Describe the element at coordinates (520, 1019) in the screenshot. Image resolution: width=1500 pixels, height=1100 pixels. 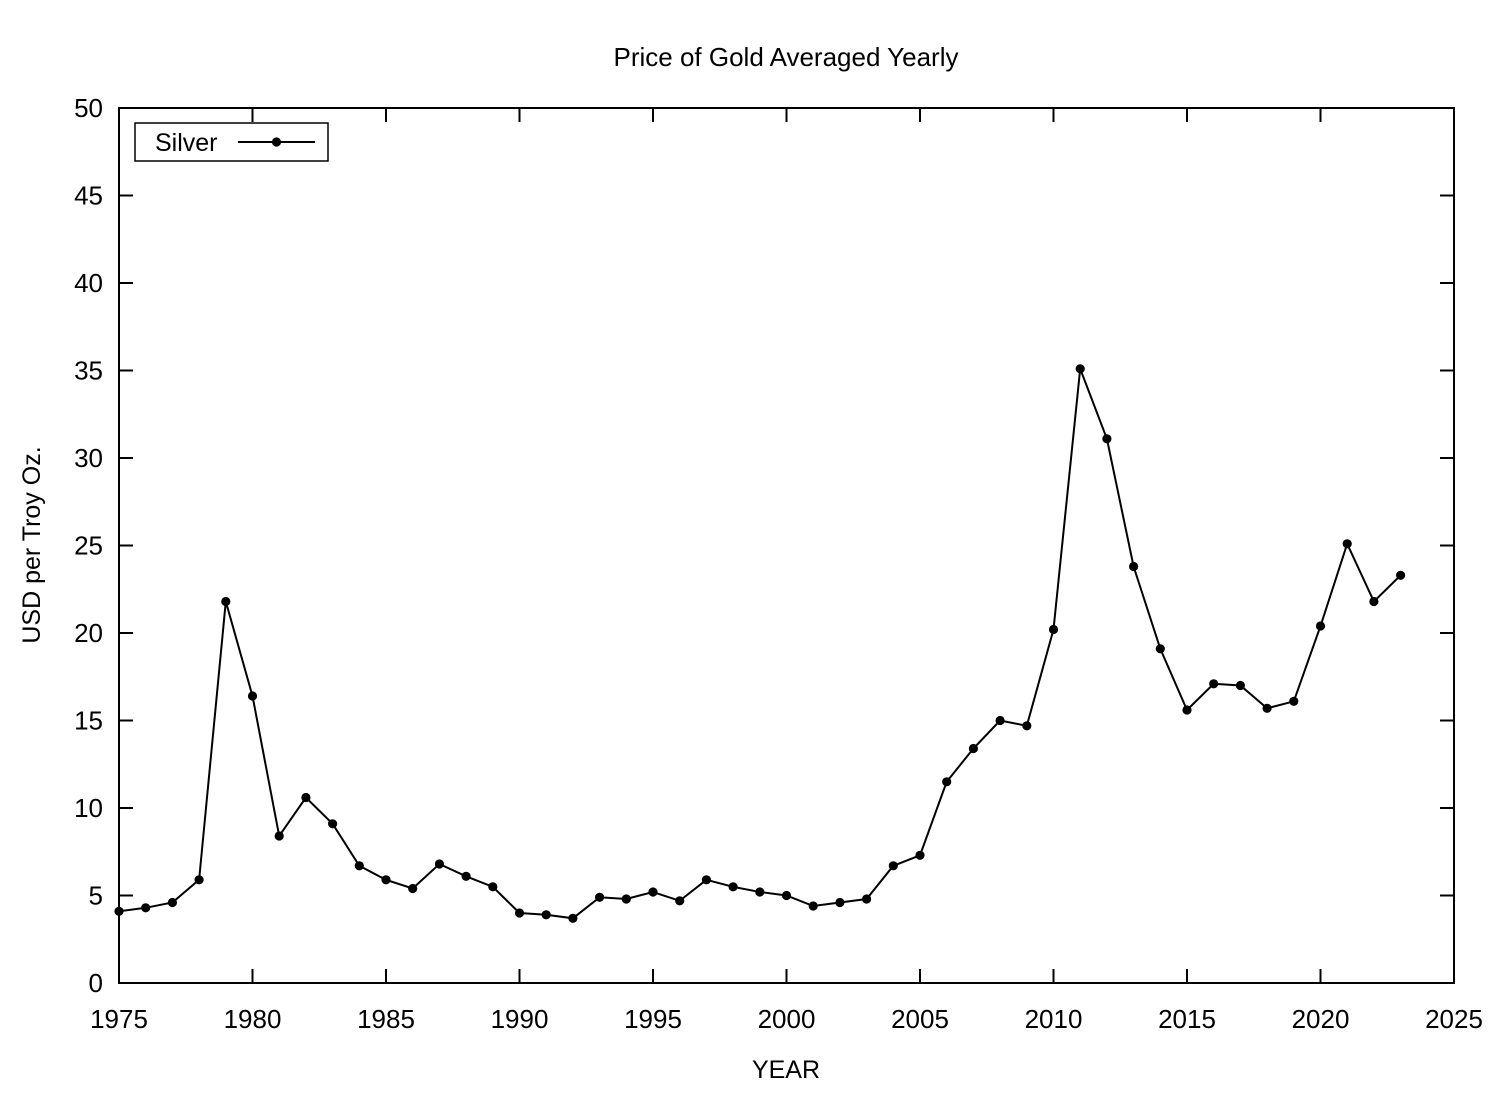
I see `x-tick-label: 1990` at that location.